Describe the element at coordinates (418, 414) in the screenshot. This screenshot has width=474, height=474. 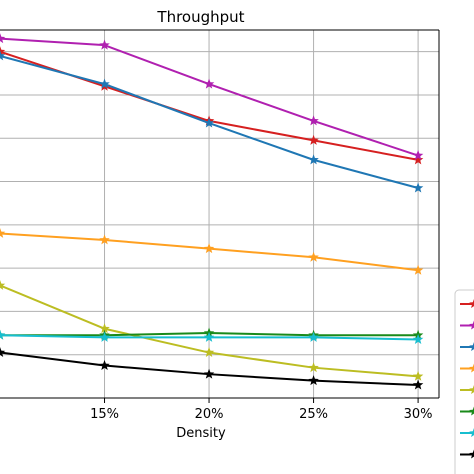
I see `x-tick-label: 30%` at that location.